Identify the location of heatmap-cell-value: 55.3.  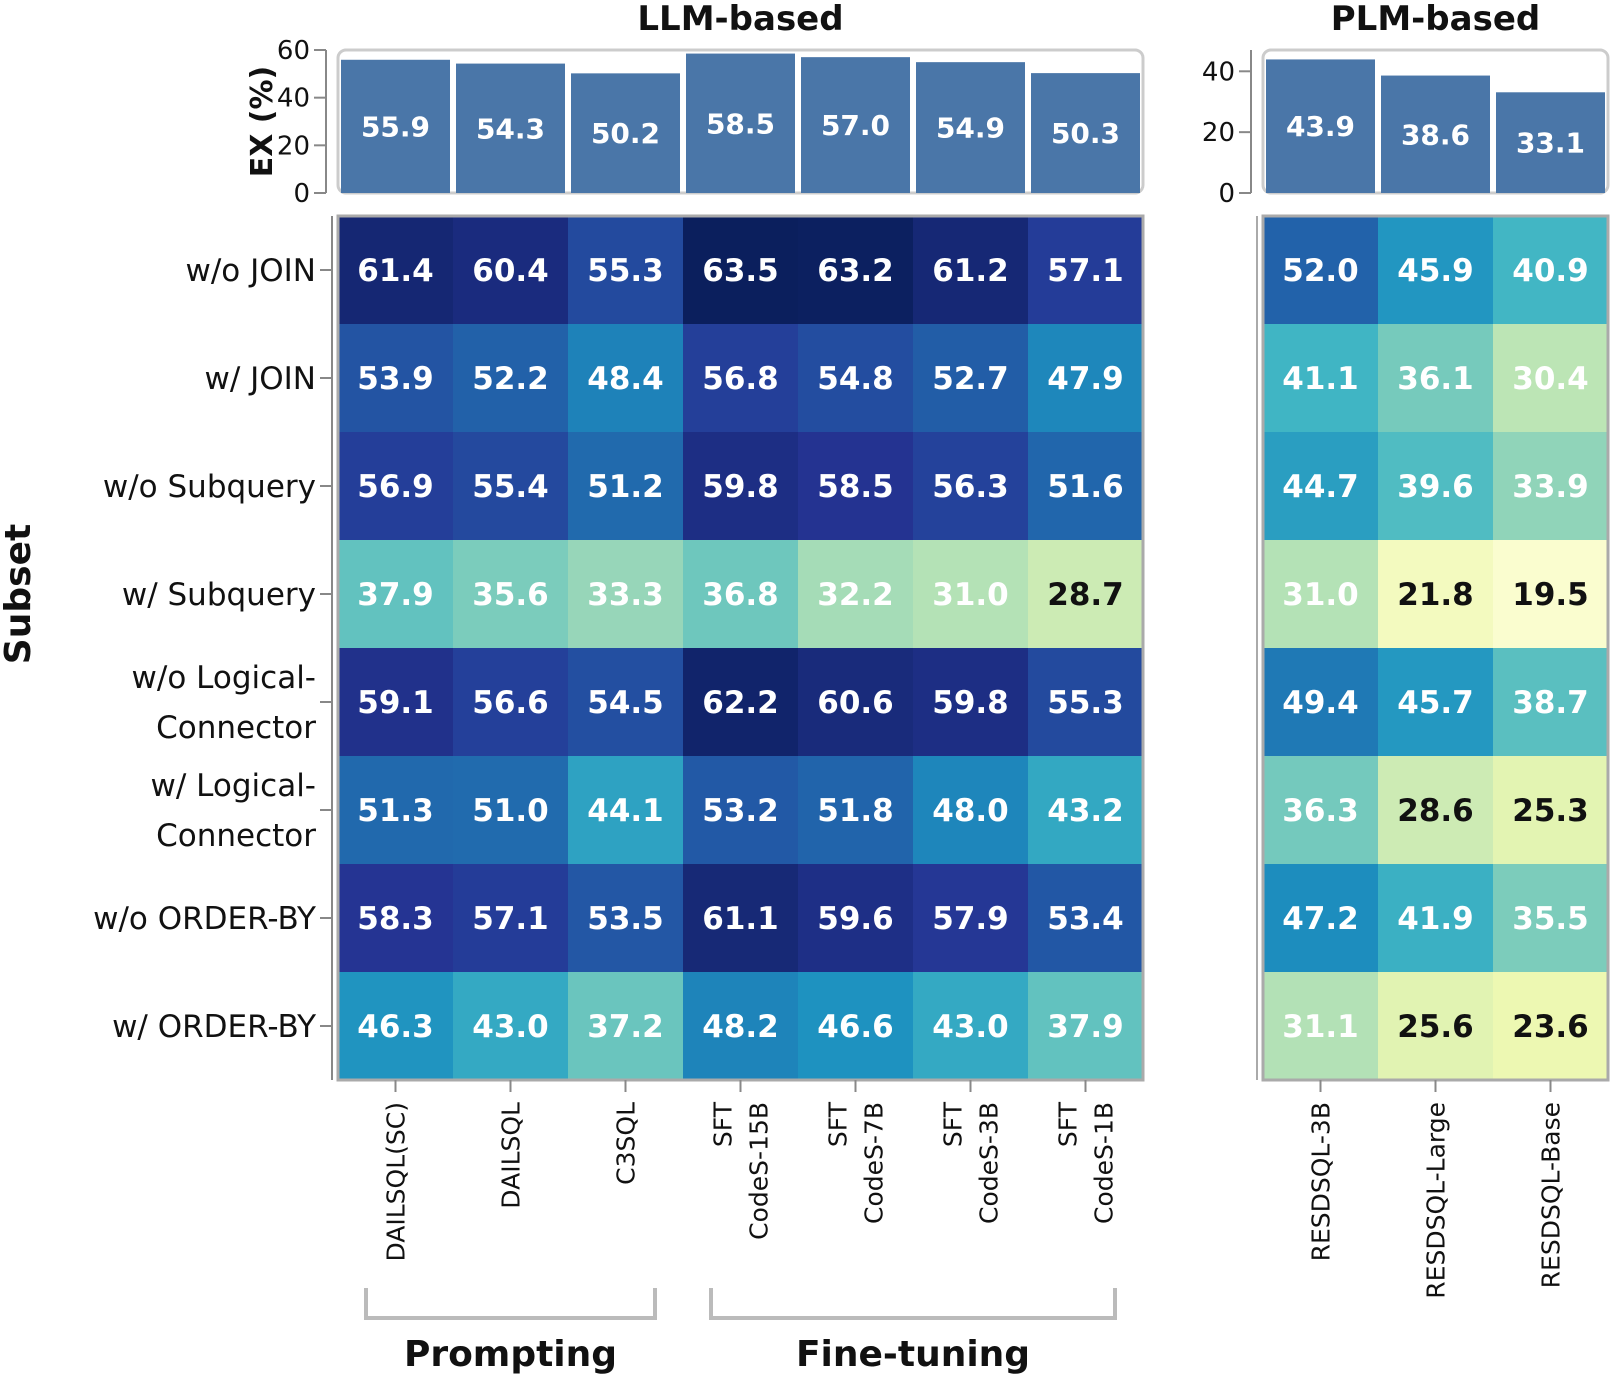
(1085, 703).